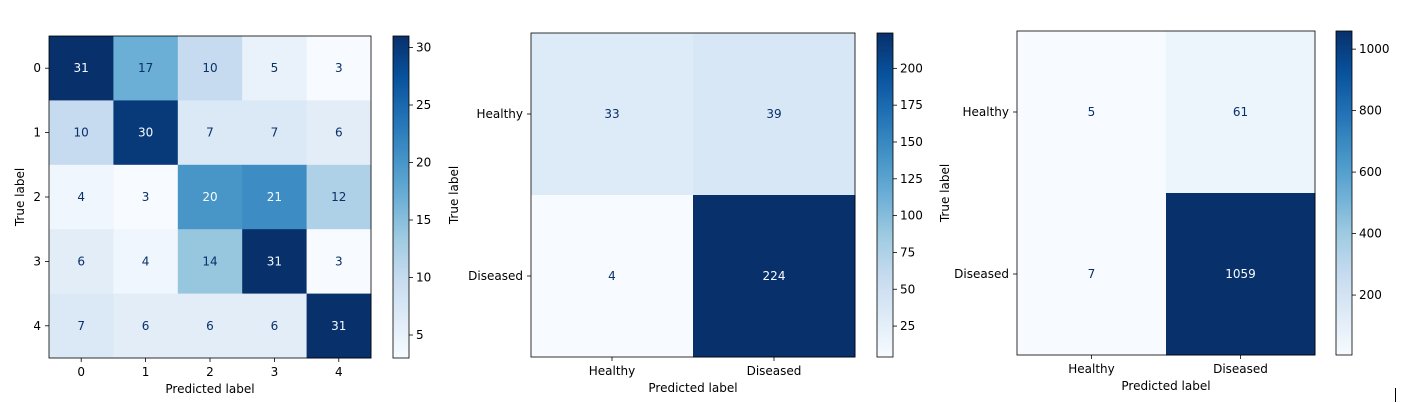  I want to click on colorbar-tick-label: 800, so click(1370, 111).